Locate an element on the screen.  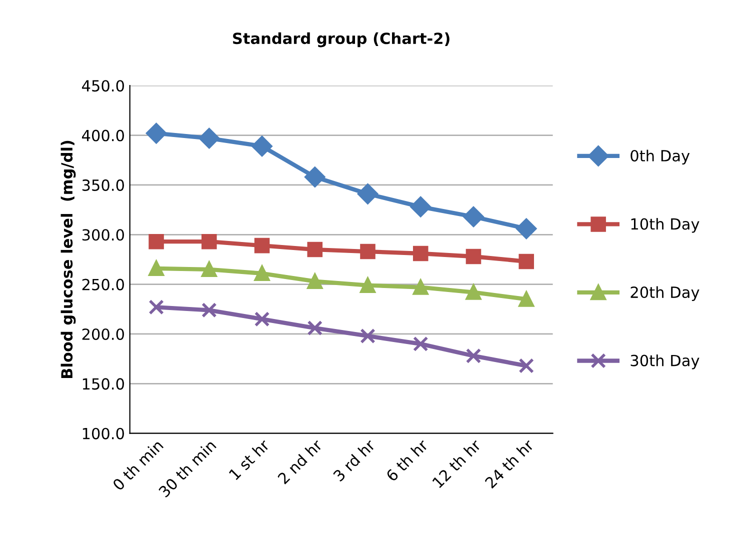
x-tick-label: 24 th hr is located at coordinates (509, 463).